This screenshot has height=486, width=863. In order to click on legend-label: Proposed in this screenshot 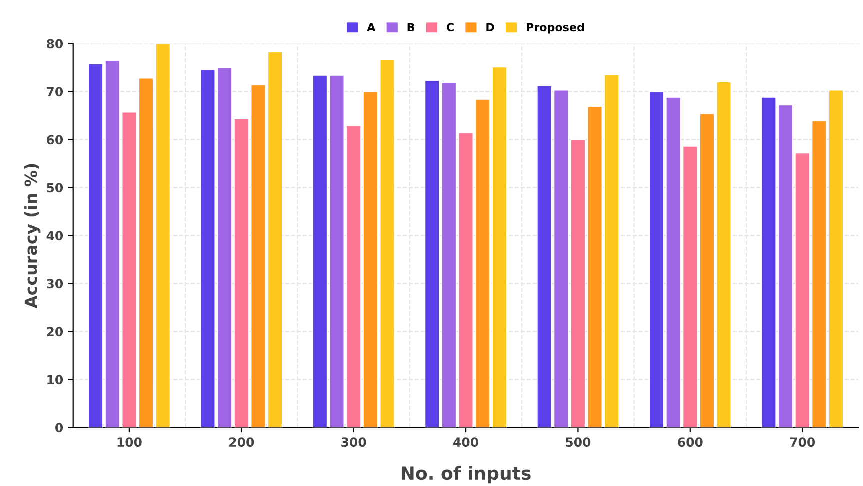, I will do `click(555, 28)`.